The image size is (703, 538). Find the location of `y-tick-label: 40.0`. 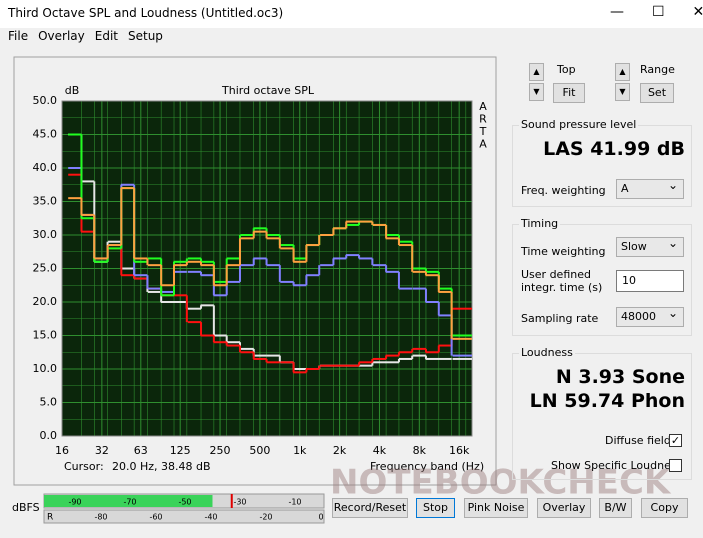

y-tick-label: 40.0 is located at coordinates (45, 167).